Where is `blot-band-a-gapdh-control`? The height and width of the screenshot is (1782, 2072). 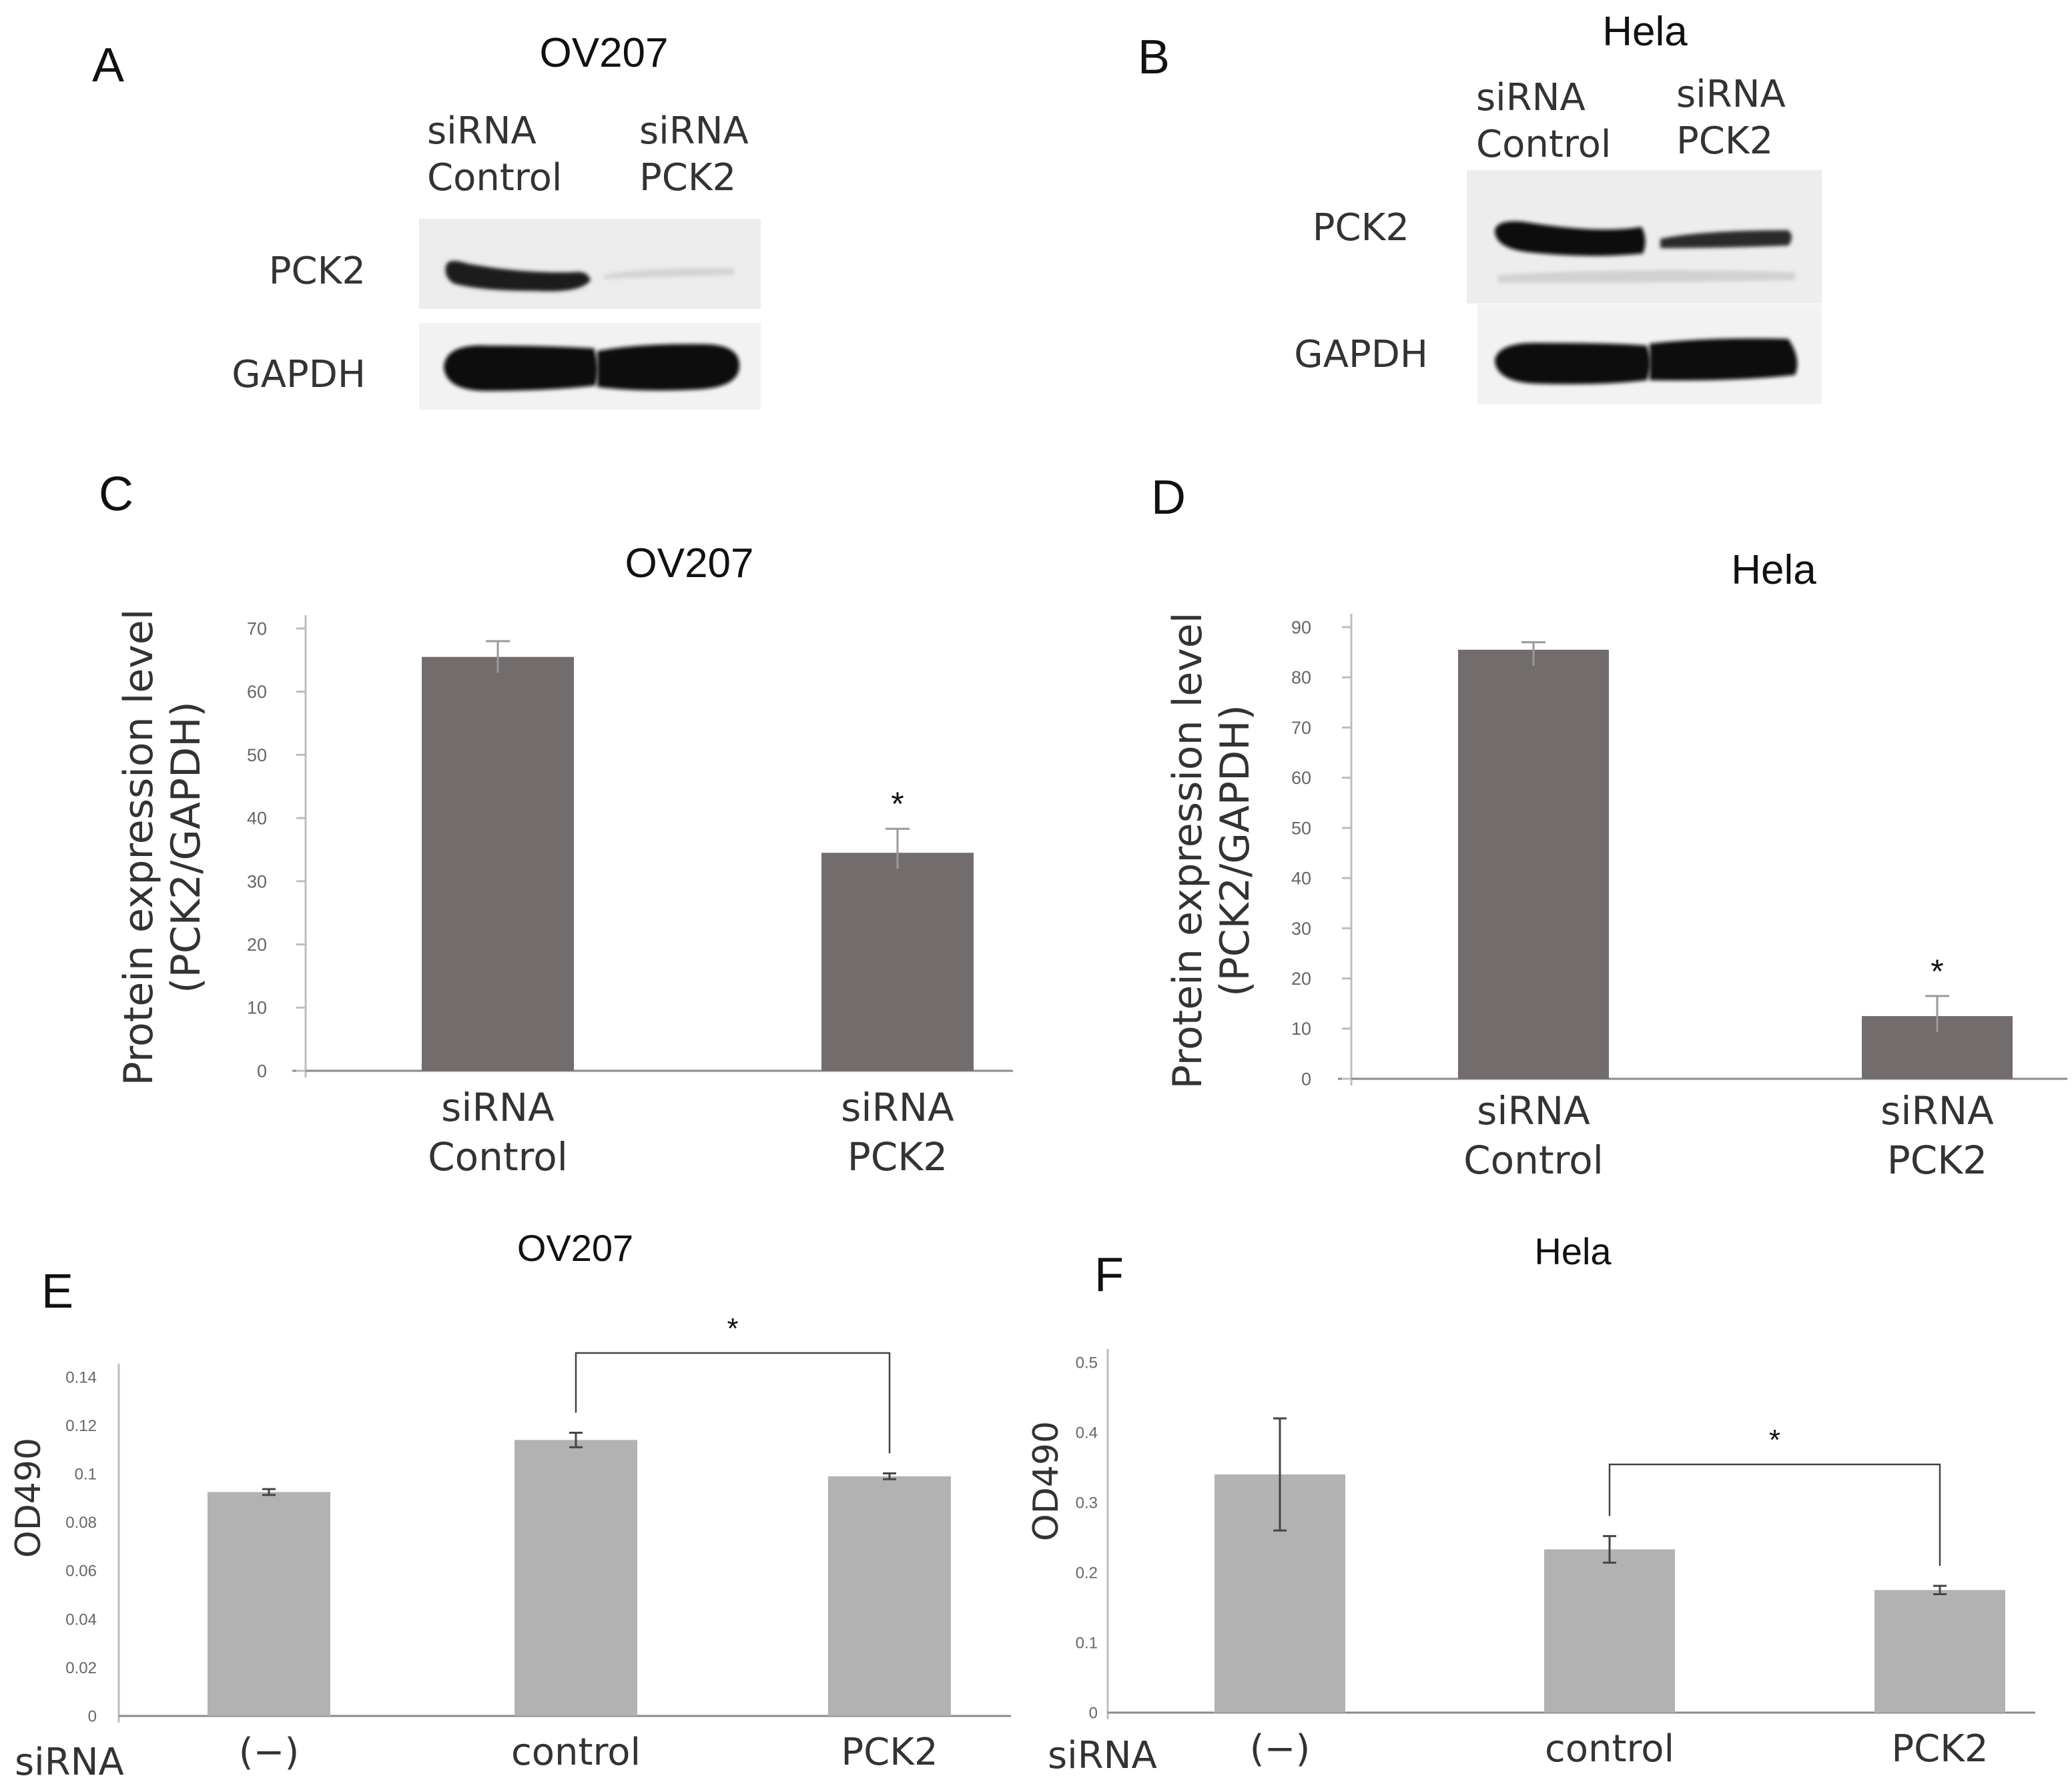
blot-band-a-gapdh-control is located at coordinates (521, 368).